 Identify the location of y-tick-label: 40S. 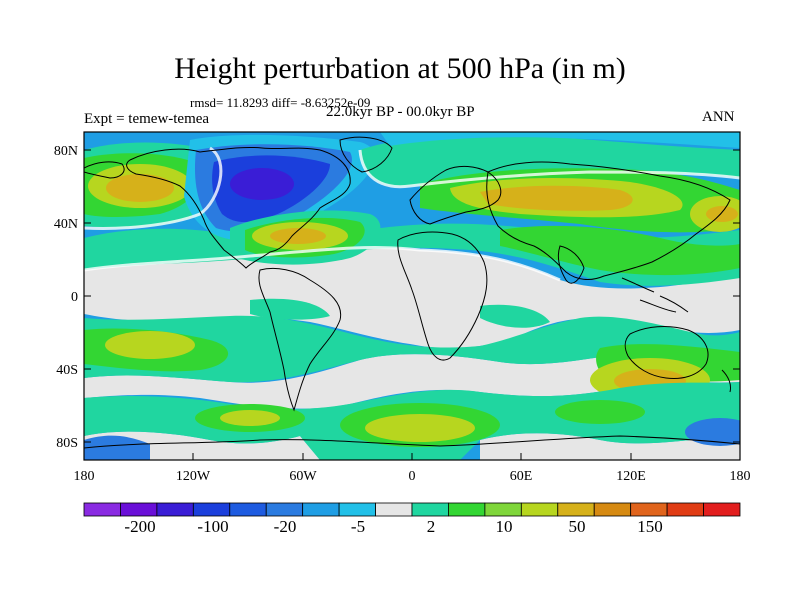
(67, 370).